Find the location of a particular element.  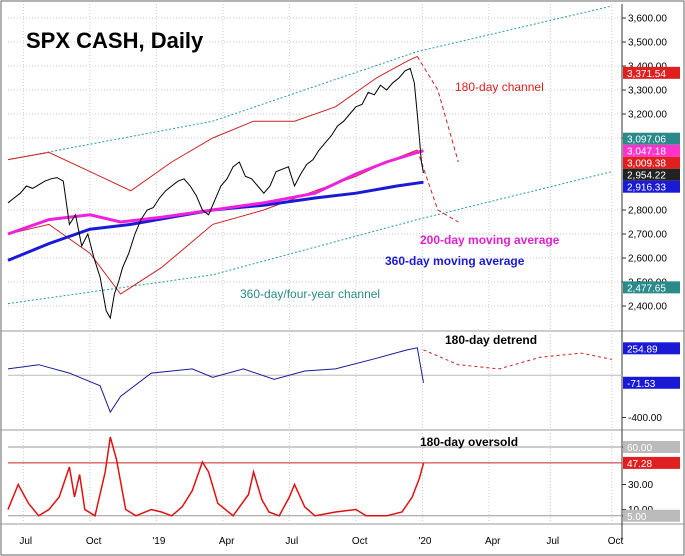

x-tick-label: '20 is located at coordinates (424, 541).